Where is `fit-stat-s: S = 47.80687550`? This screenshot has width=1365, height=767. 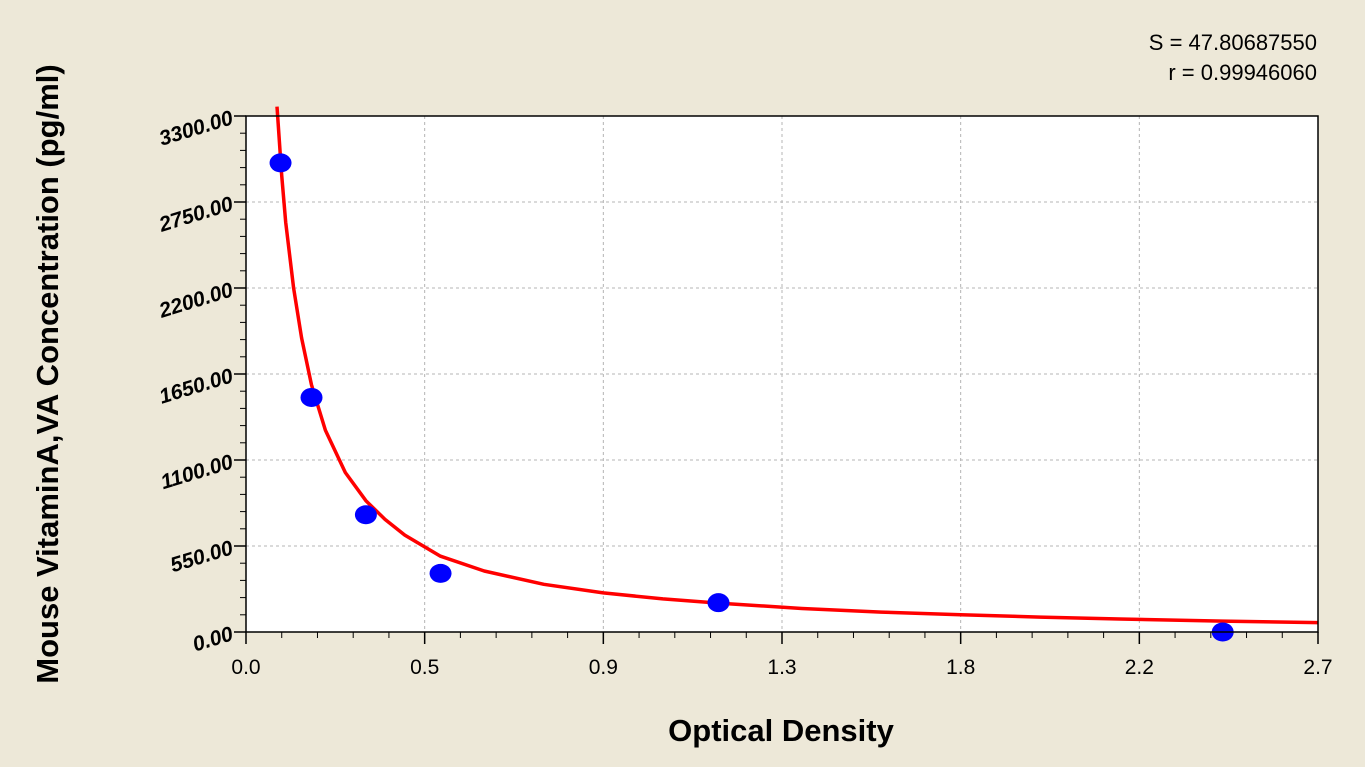 fit-stat-s: S = 47.80687550 is located at coordinates (1233, 42).